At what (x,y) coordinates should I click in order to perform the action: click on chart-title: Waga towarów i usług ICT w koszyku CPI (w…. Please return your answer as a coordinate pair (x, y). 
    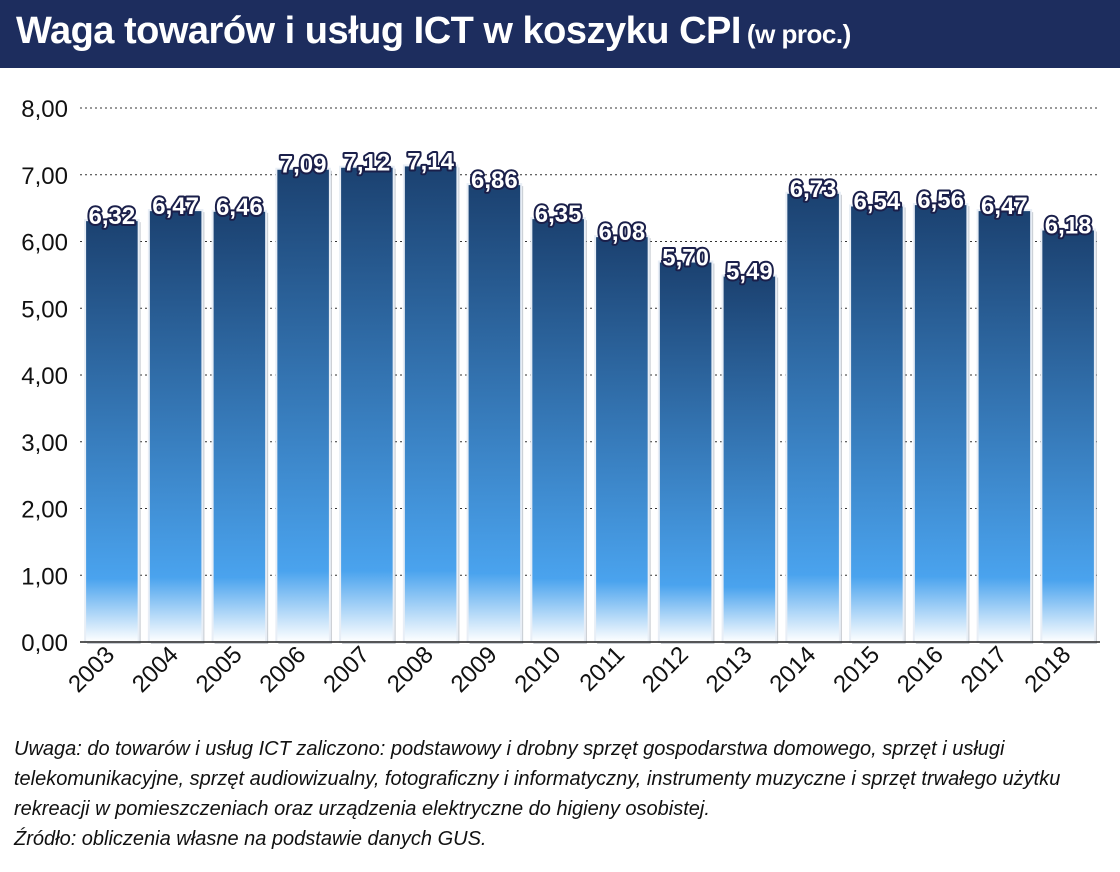
    Looking at the image, I should click on (433, 31).